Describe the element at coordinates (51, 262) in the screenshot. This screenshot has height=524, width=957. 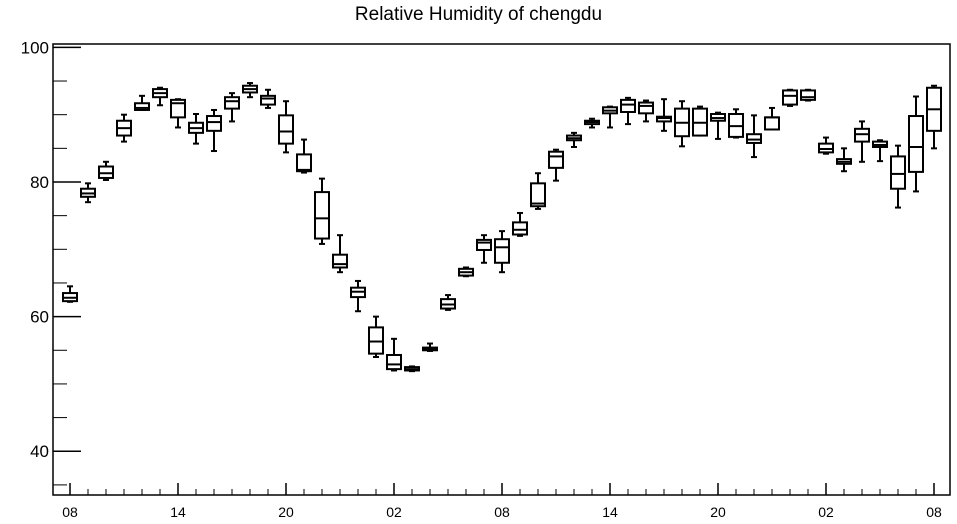
I see `y-axis: 40 60 80 100` at that location.